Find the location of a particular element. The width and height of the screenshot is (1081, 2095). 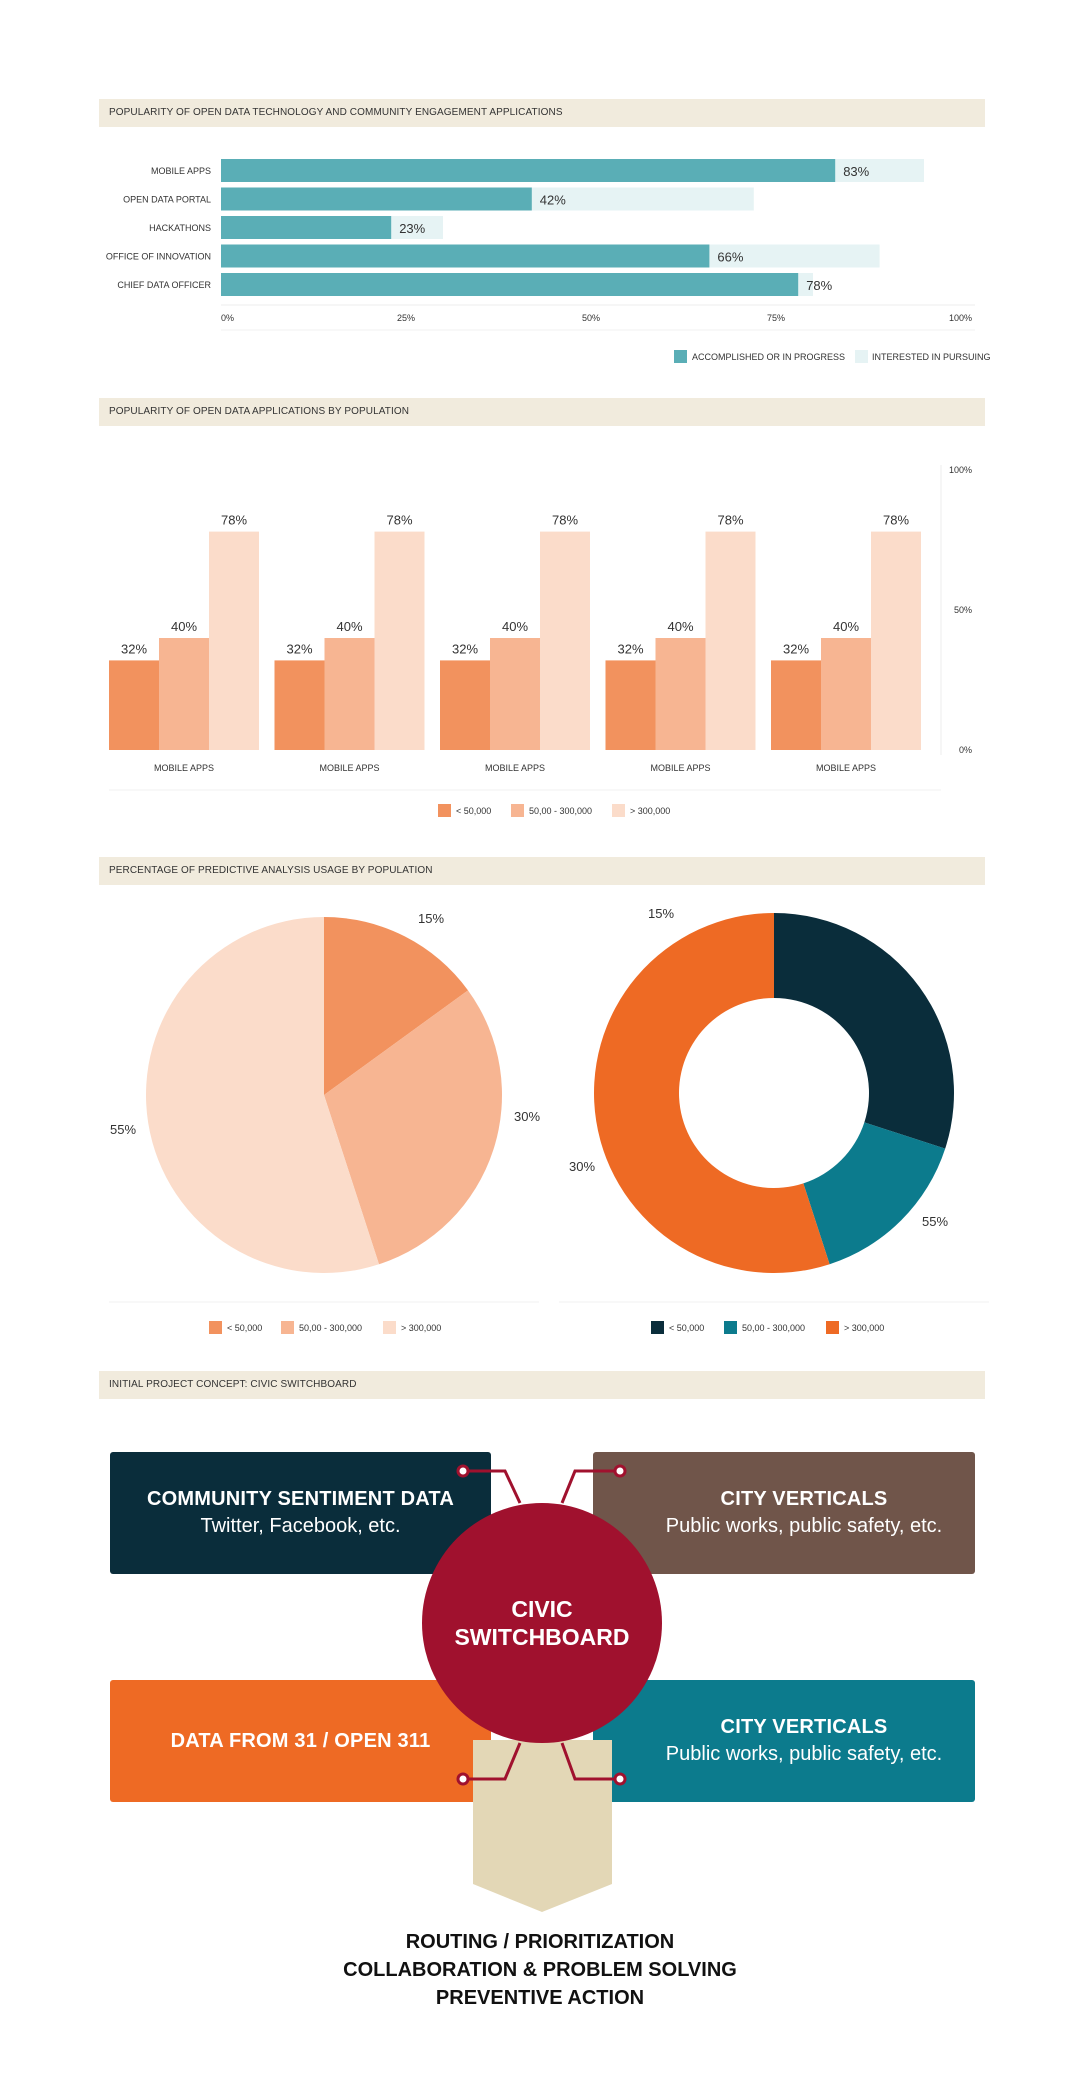

box-title: DATA FROM 31 / OPEN 311 is located at coordinates (300, 1740).